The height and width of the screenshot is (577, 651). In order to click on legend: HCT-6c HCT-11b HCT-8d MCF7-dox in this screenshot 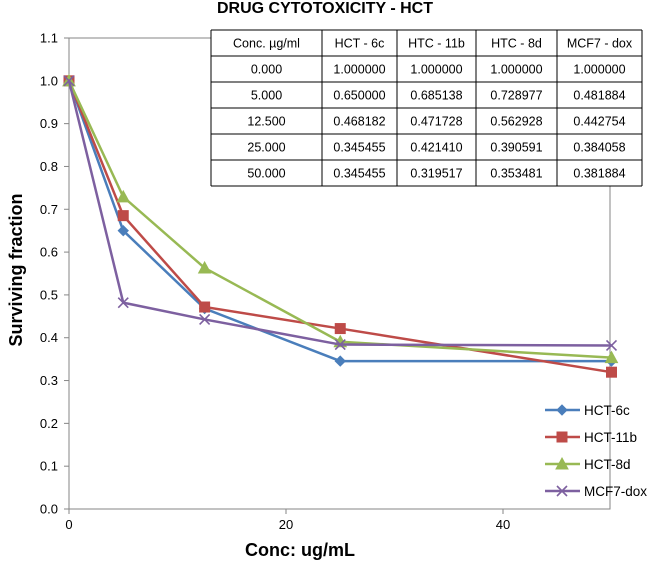, I will do `click(596, 451)`.